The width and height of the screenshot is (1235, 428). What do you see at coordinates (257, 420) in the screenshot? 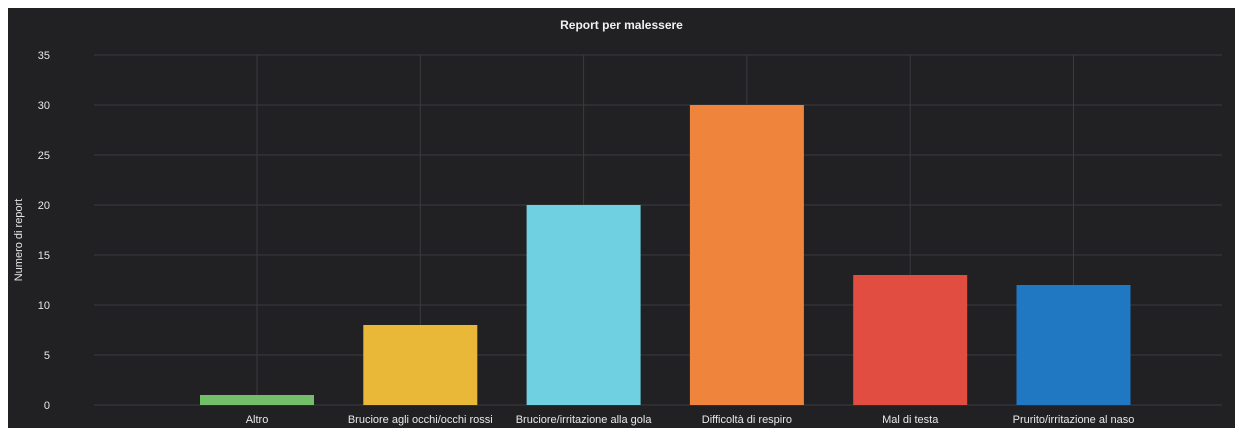
I see `x-tick-label: Altro` at bounding box center [257, 420].